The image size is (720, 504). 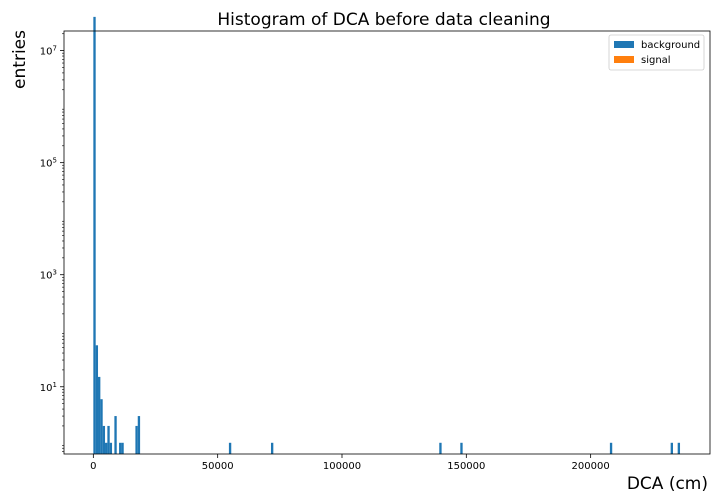 I want to click on y-tick-label: 10⁵, so click(x=48, y=163).